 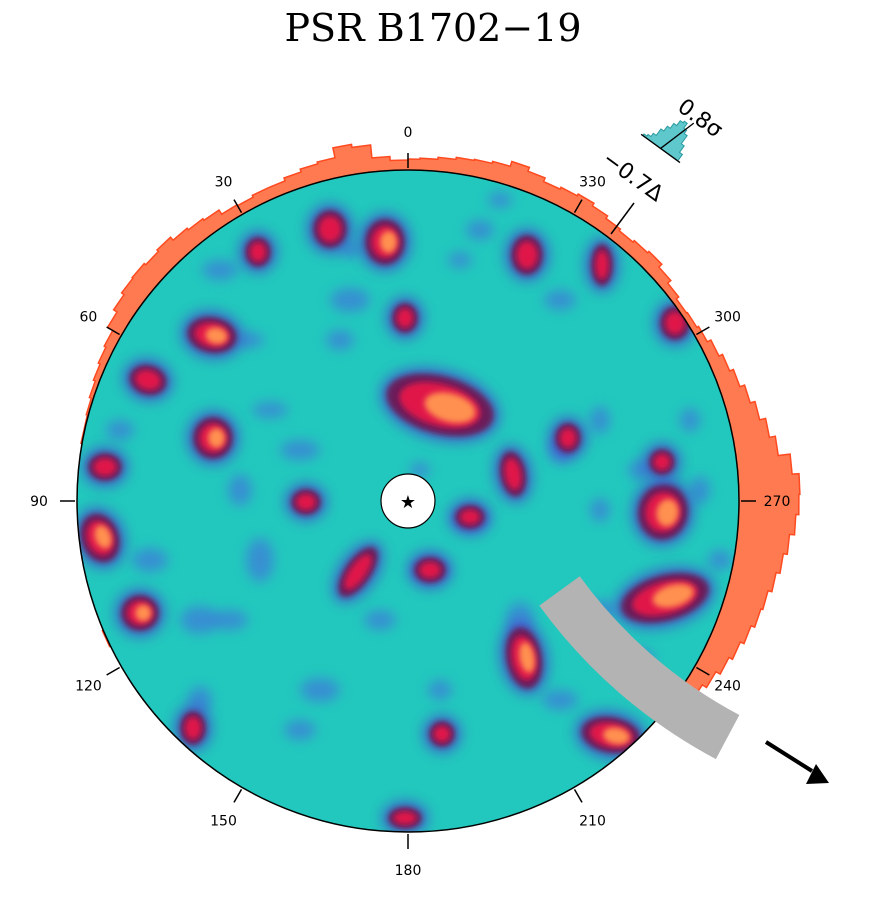 What do you see at coordinates (39, 502) in the screenshot?
I see `tick-label: 90` at bounding box center [39, 502].